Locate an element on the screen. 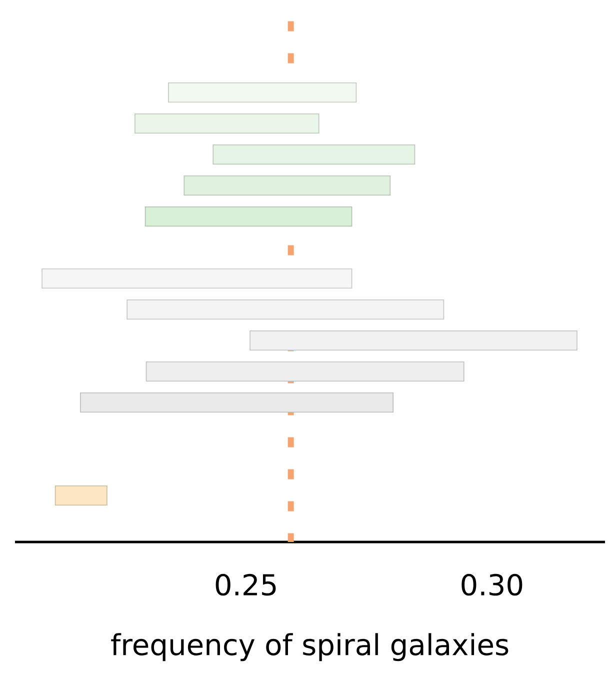 The image size is (611, 697). x-tick-label: 0.30 is located at coordinates (492, 585).